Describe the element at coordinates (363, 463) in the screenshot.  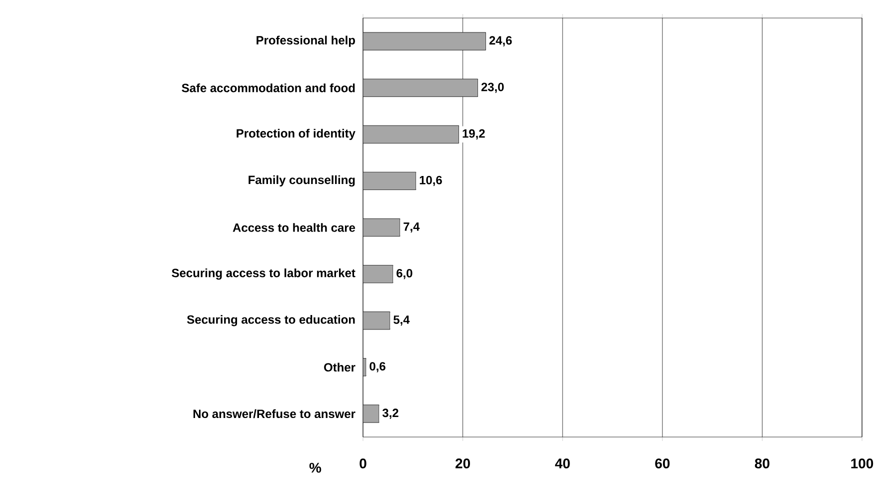
I see `x-tick-label: 0` at that location.